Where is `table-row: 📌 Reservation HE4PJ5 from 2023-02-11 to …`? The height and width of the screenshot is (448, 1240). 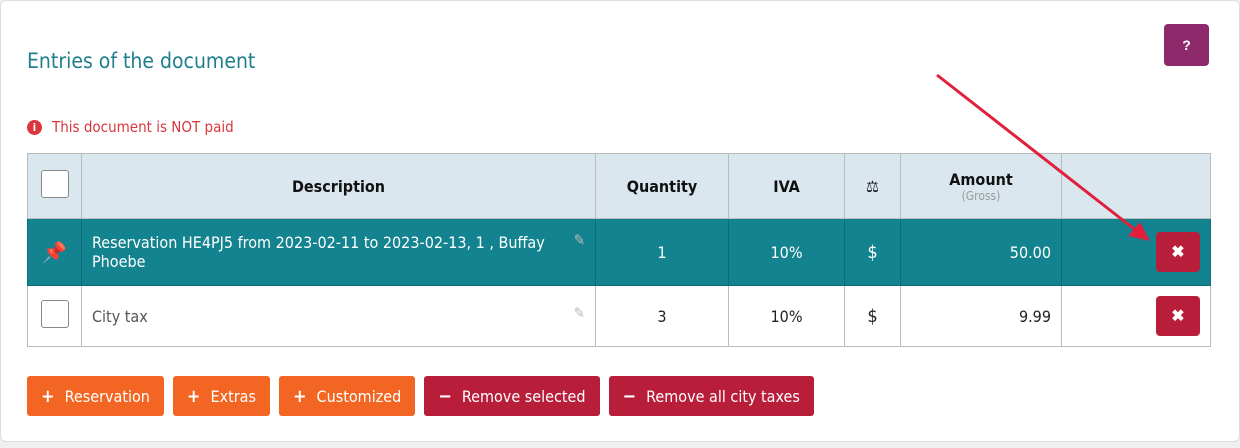
table-row: 📌 Reservation HE4PJ5 from 2023-02-11 to … is located at coordinates (619, 252).